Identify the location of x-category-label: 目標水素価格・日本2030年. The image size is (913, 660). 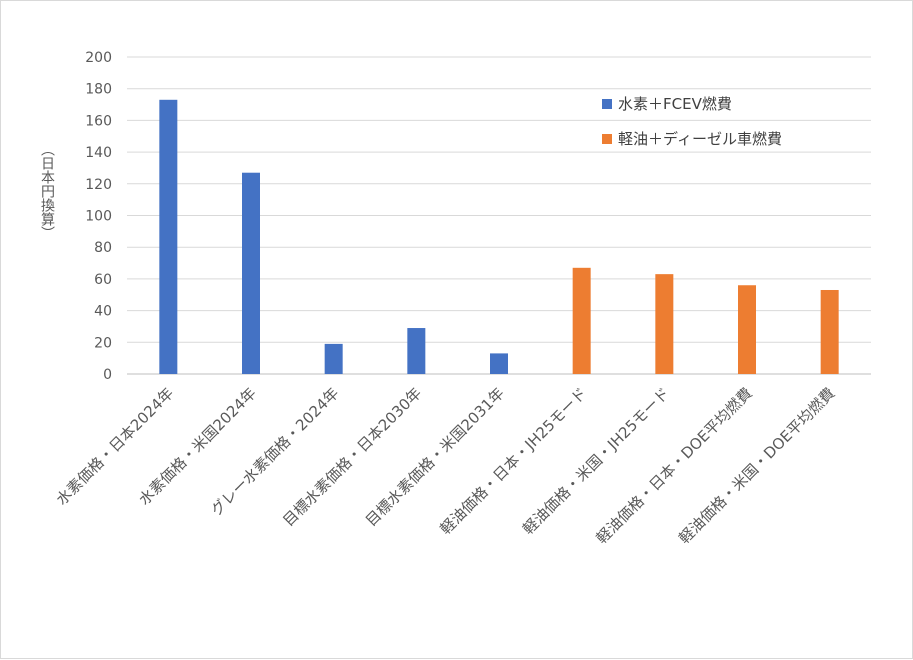
(352, 457).